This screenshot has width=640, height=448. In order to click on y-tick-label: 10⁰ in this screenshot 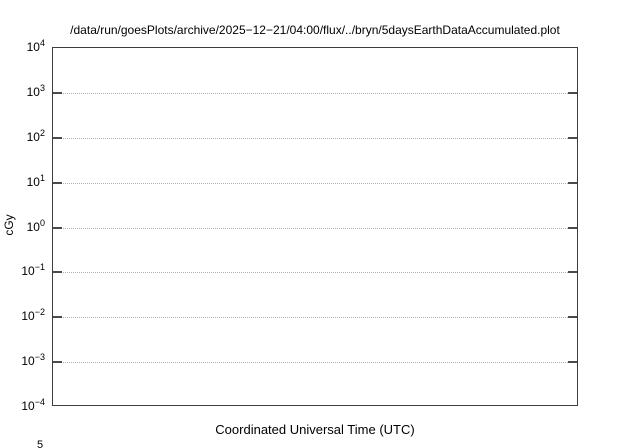, I will do `click(35, 225)`.